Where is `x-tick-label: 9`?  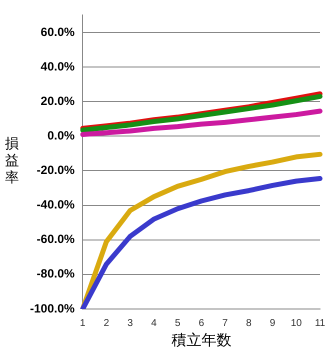
x-tick-label: 9 is located at coordinates (273, 323).